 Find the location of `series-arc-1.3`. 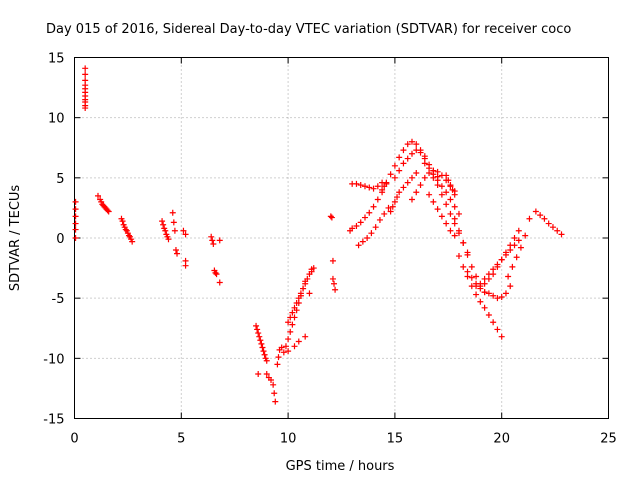

series-arc-1.3 is located at coordinates (103, 203).